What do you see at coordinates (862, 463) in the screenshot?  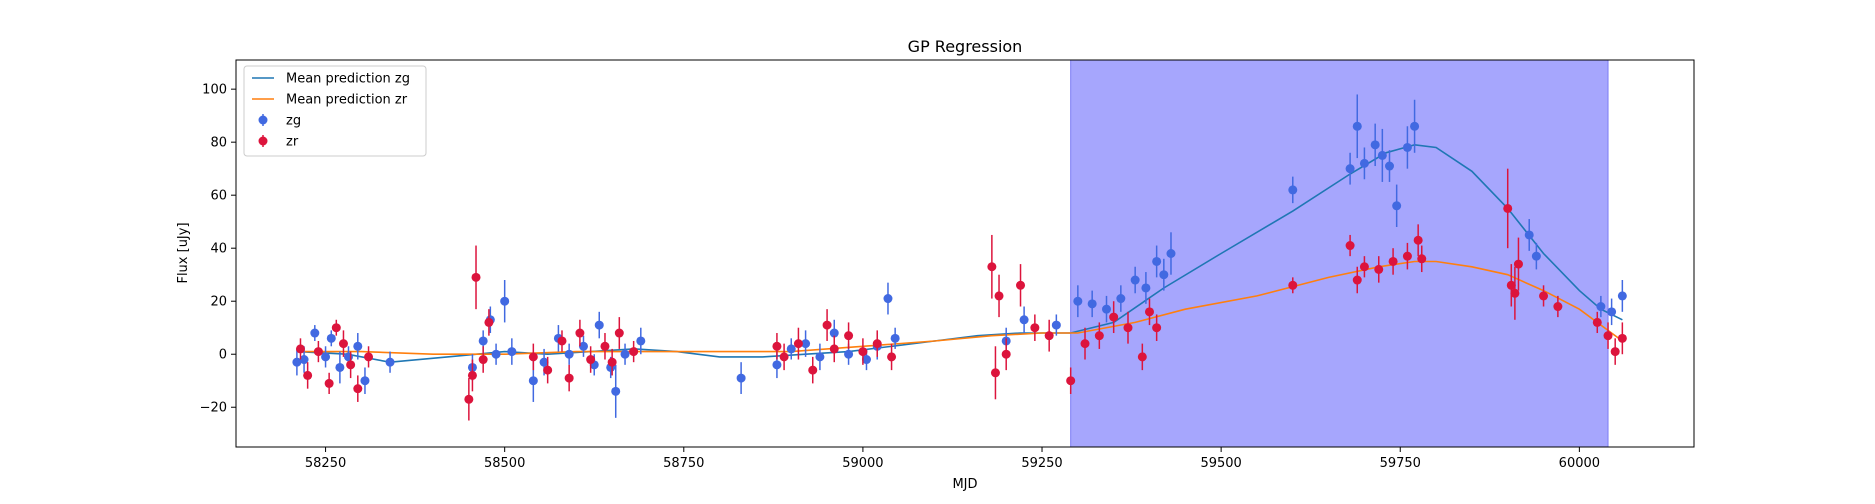 I see `x-tick-label: 59000` at bounding box center [862, 463].